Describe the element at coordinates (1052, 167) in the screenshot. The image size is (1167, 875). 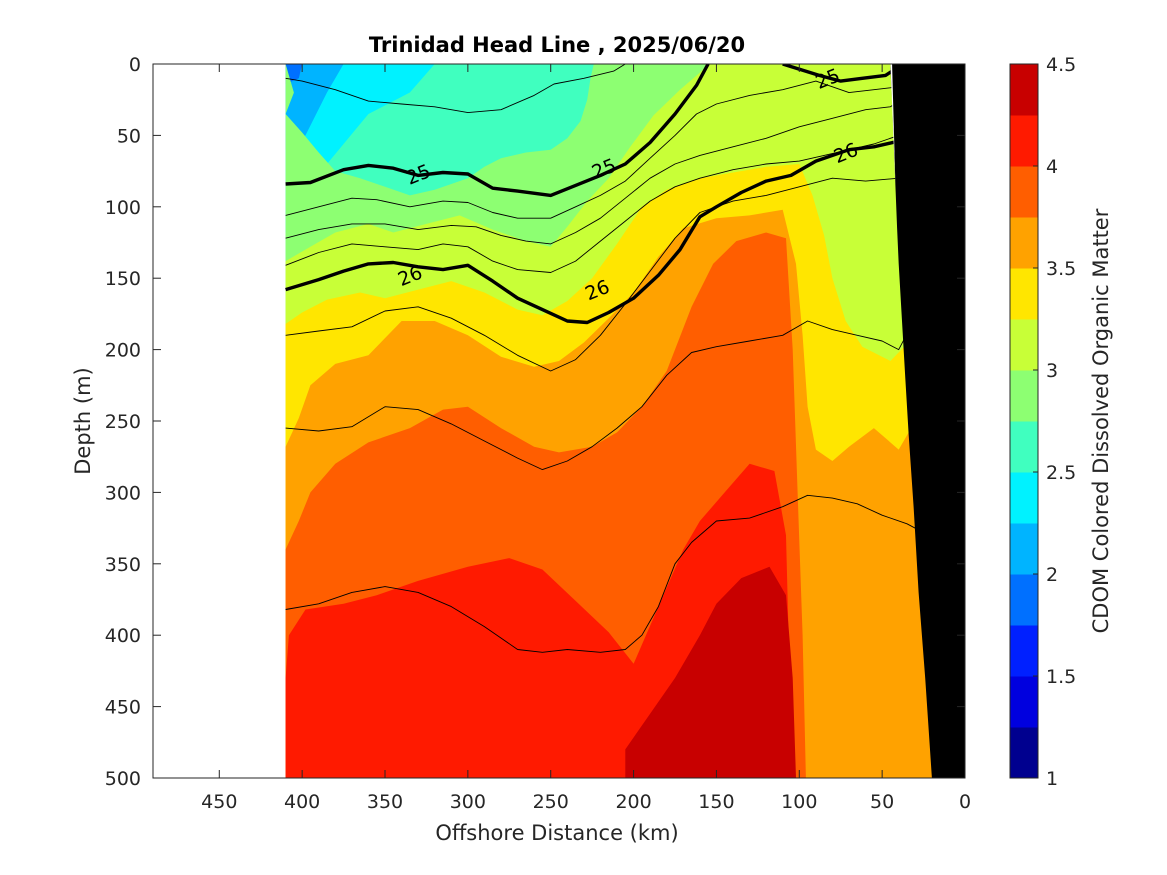
I see `svg-text: 4` at that location.